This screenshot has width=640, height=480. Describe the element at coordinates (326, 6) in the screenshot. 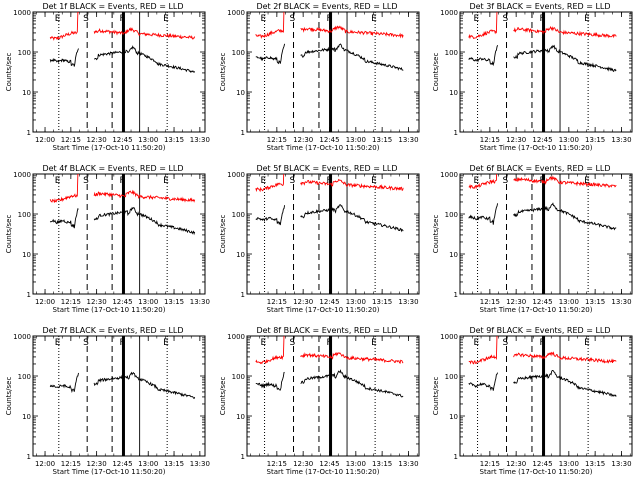

I see `panel-title: Det 2f BLACK = Events, RED = LLD` at that location.